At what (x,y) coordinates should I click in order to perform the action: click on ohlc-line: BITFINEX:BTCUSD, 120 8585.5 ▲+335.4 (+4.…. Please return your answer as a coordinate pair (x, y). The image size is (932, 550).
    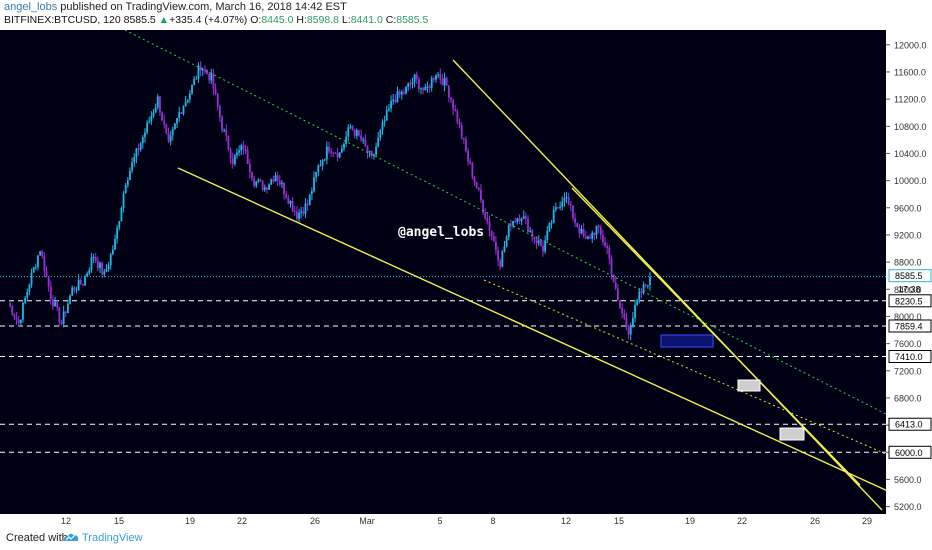
    Looking at the image, I should click on (216, 20).